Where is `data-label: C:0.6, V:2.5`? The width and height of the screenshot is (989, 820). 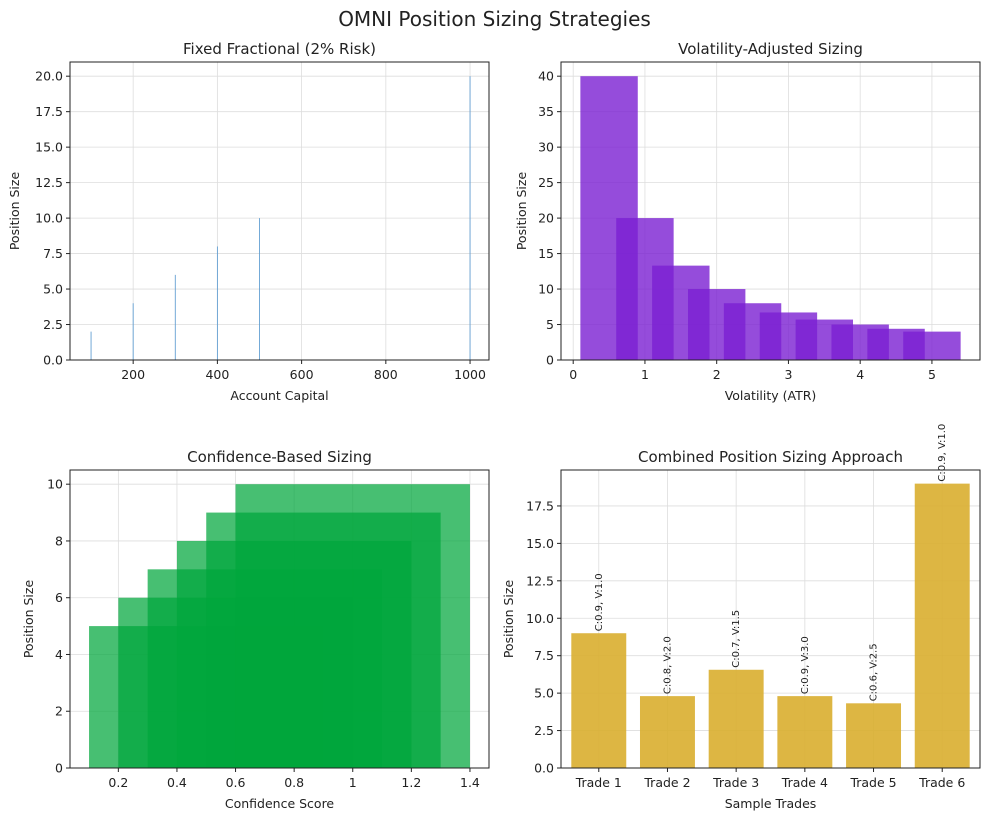 data-label: C:0.6, V:2.5 is located at coordinates (874, 672).